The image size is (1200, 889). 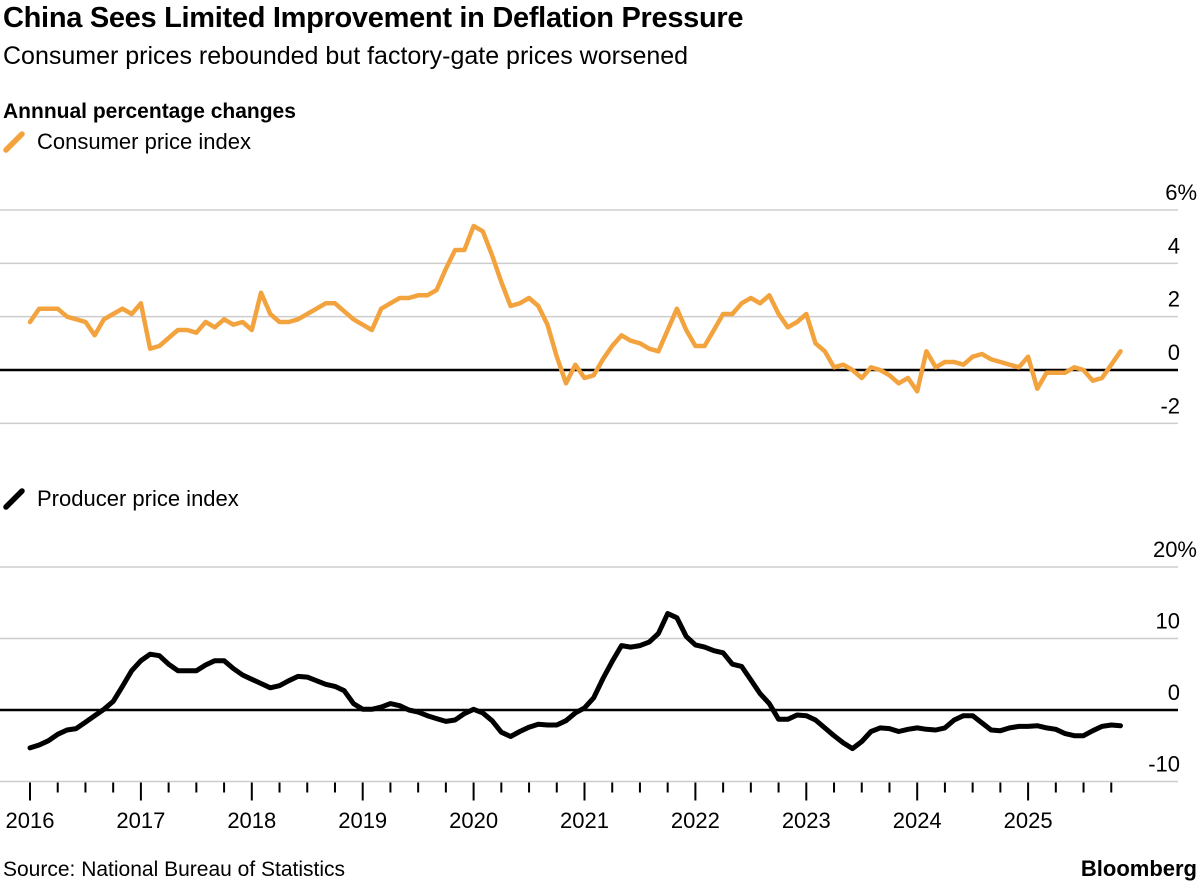 What do you see at coordinates (1174, 245) in the screenshot?
I see `y-axis-tick-label: 4` at bounding box center [1174, 245].